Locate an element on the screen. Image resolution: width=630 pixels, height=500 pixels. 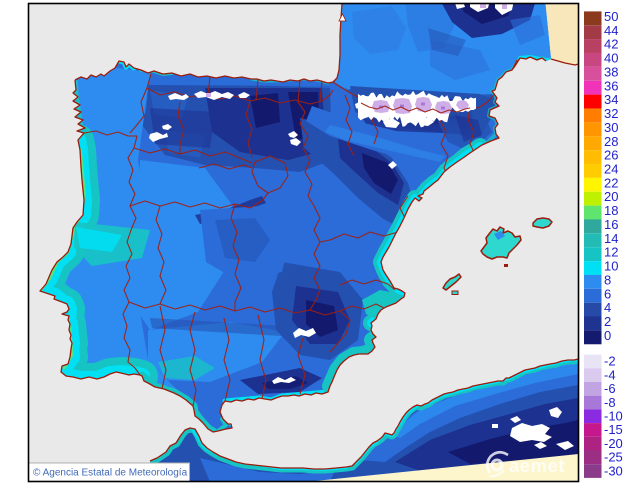
svg-text: 32 is located at coordinates (611, 113).